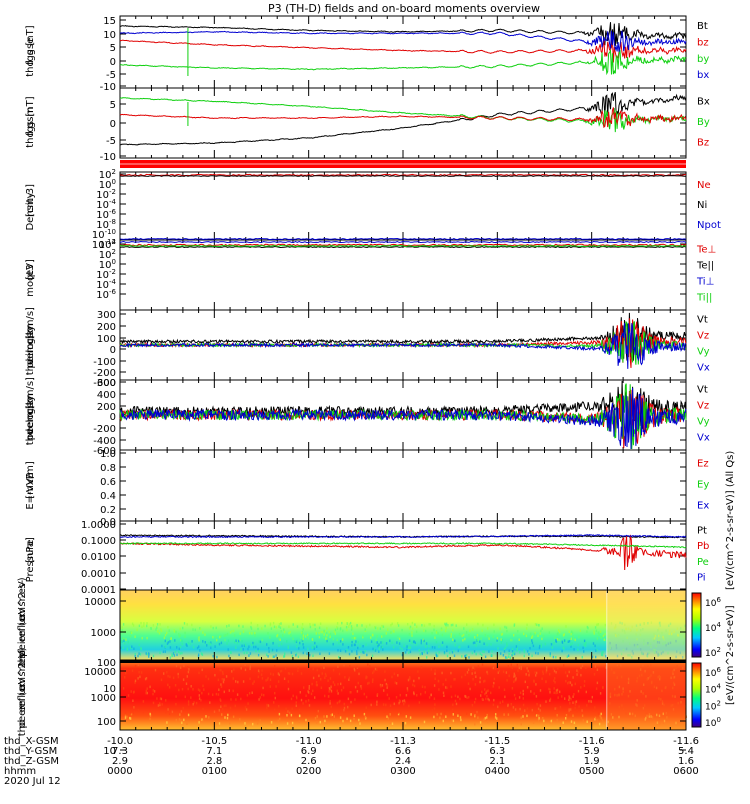 This screenshot has height=804, width=750. Describe the element at coordinates (709, 225) in the screenshot. I see `density-legend-npot: Npot` at that location.